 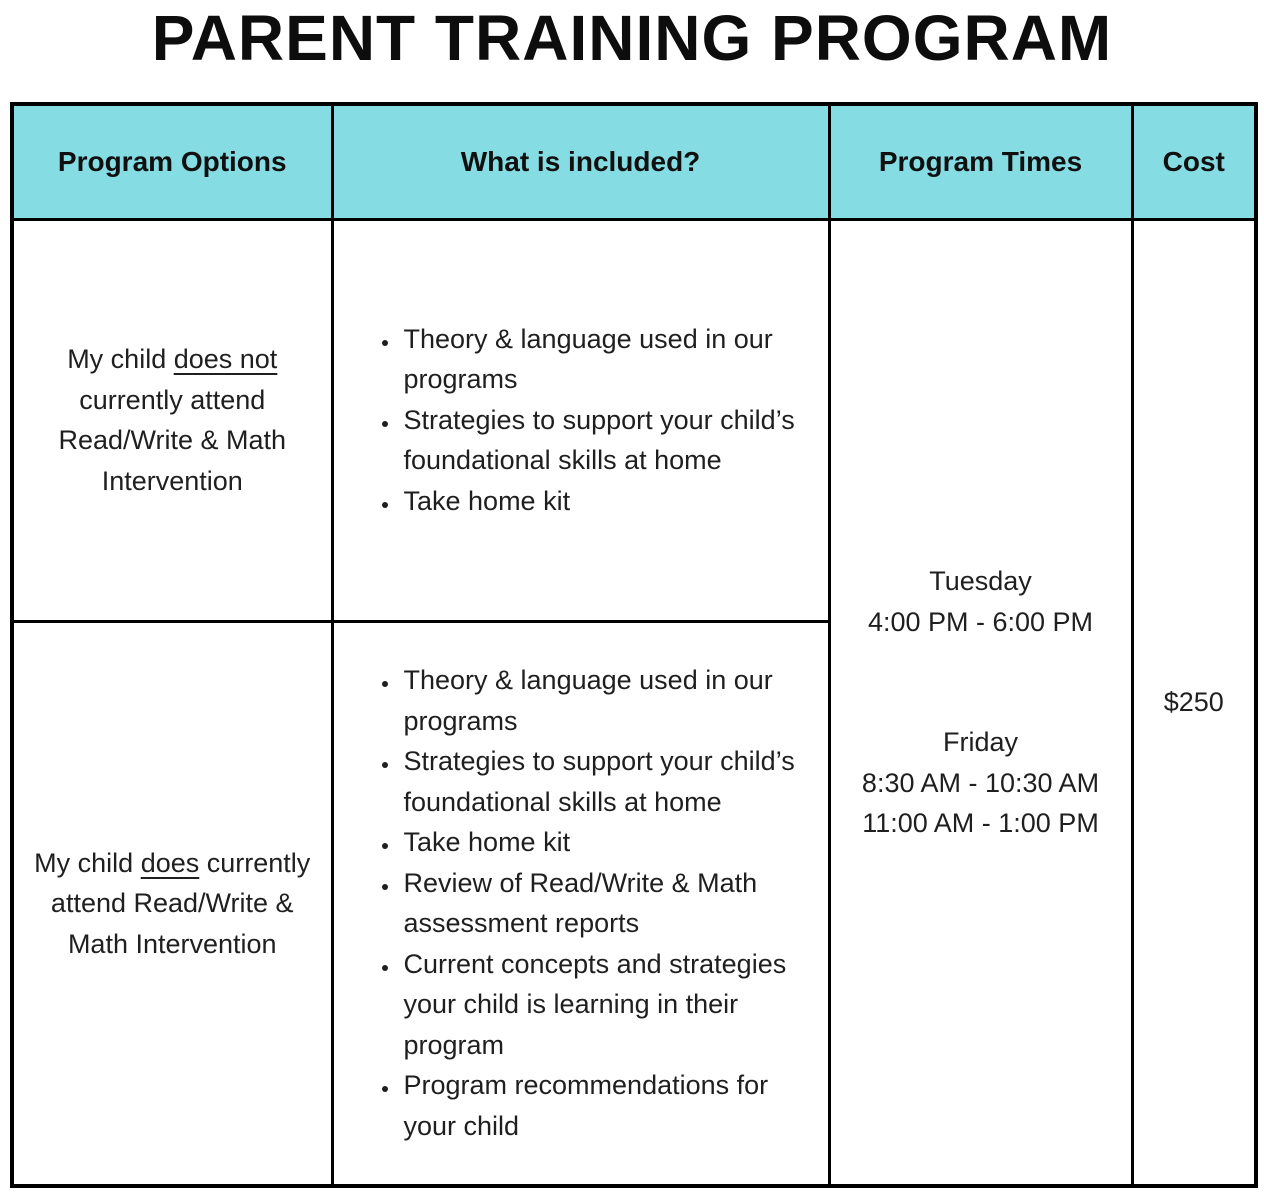 What do you see at coordinates (580, 161) in the screenshot?
I see `header-cell-what-is-included: What is included?` at bounding box center [580, 161].